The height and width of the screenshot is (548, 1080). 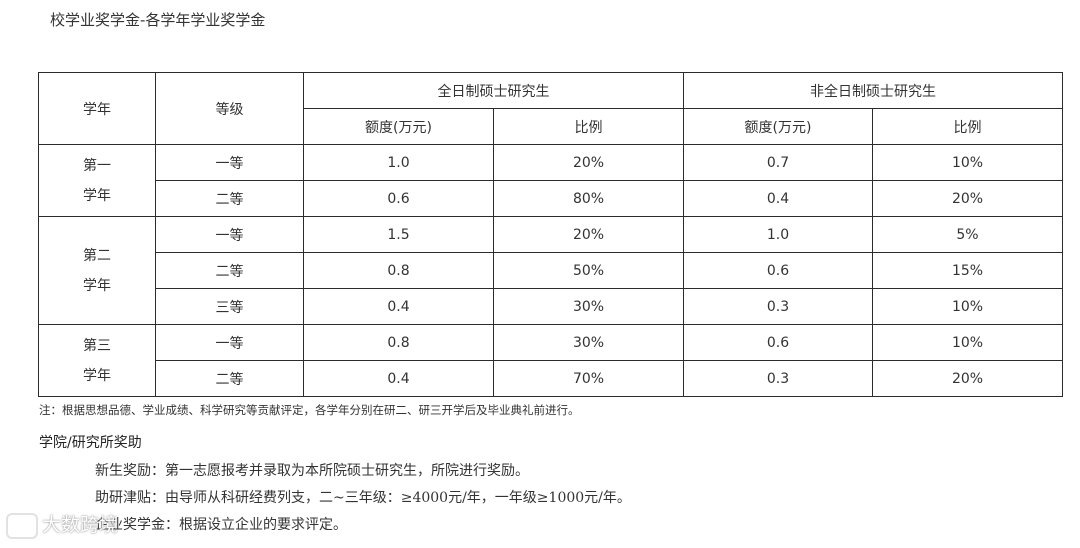 I want to click on level-cell: 三等, so click(x=229, y=306).